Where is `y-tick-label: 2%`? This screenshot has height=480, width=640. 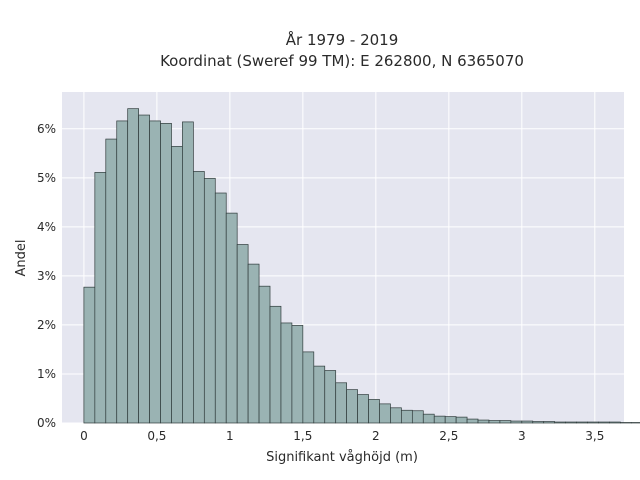 y-tick-label: 2% is located at coordinates (46, 325).